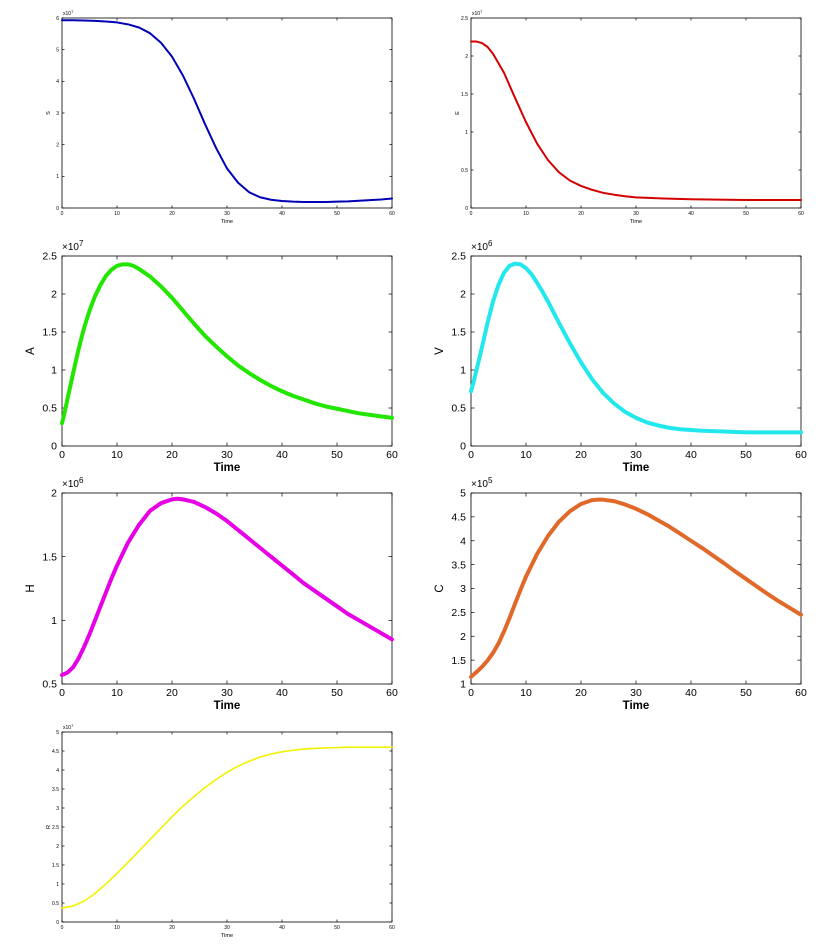 The width and height of the screenshot is (839, 944). Describe the element at coordinates (57, 19) in the screenshot. I see `y-tick-label: 6` at that location.